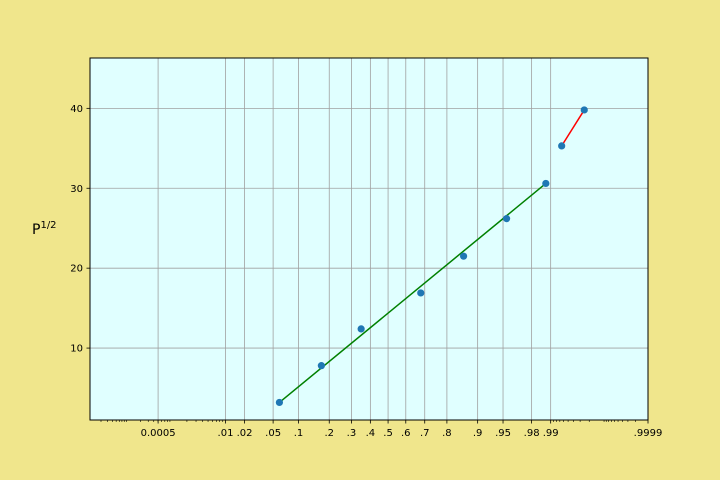 This screenshot has height=480, width=720. I want to click on x-tick-label: 0.0005, so click(158, 433).